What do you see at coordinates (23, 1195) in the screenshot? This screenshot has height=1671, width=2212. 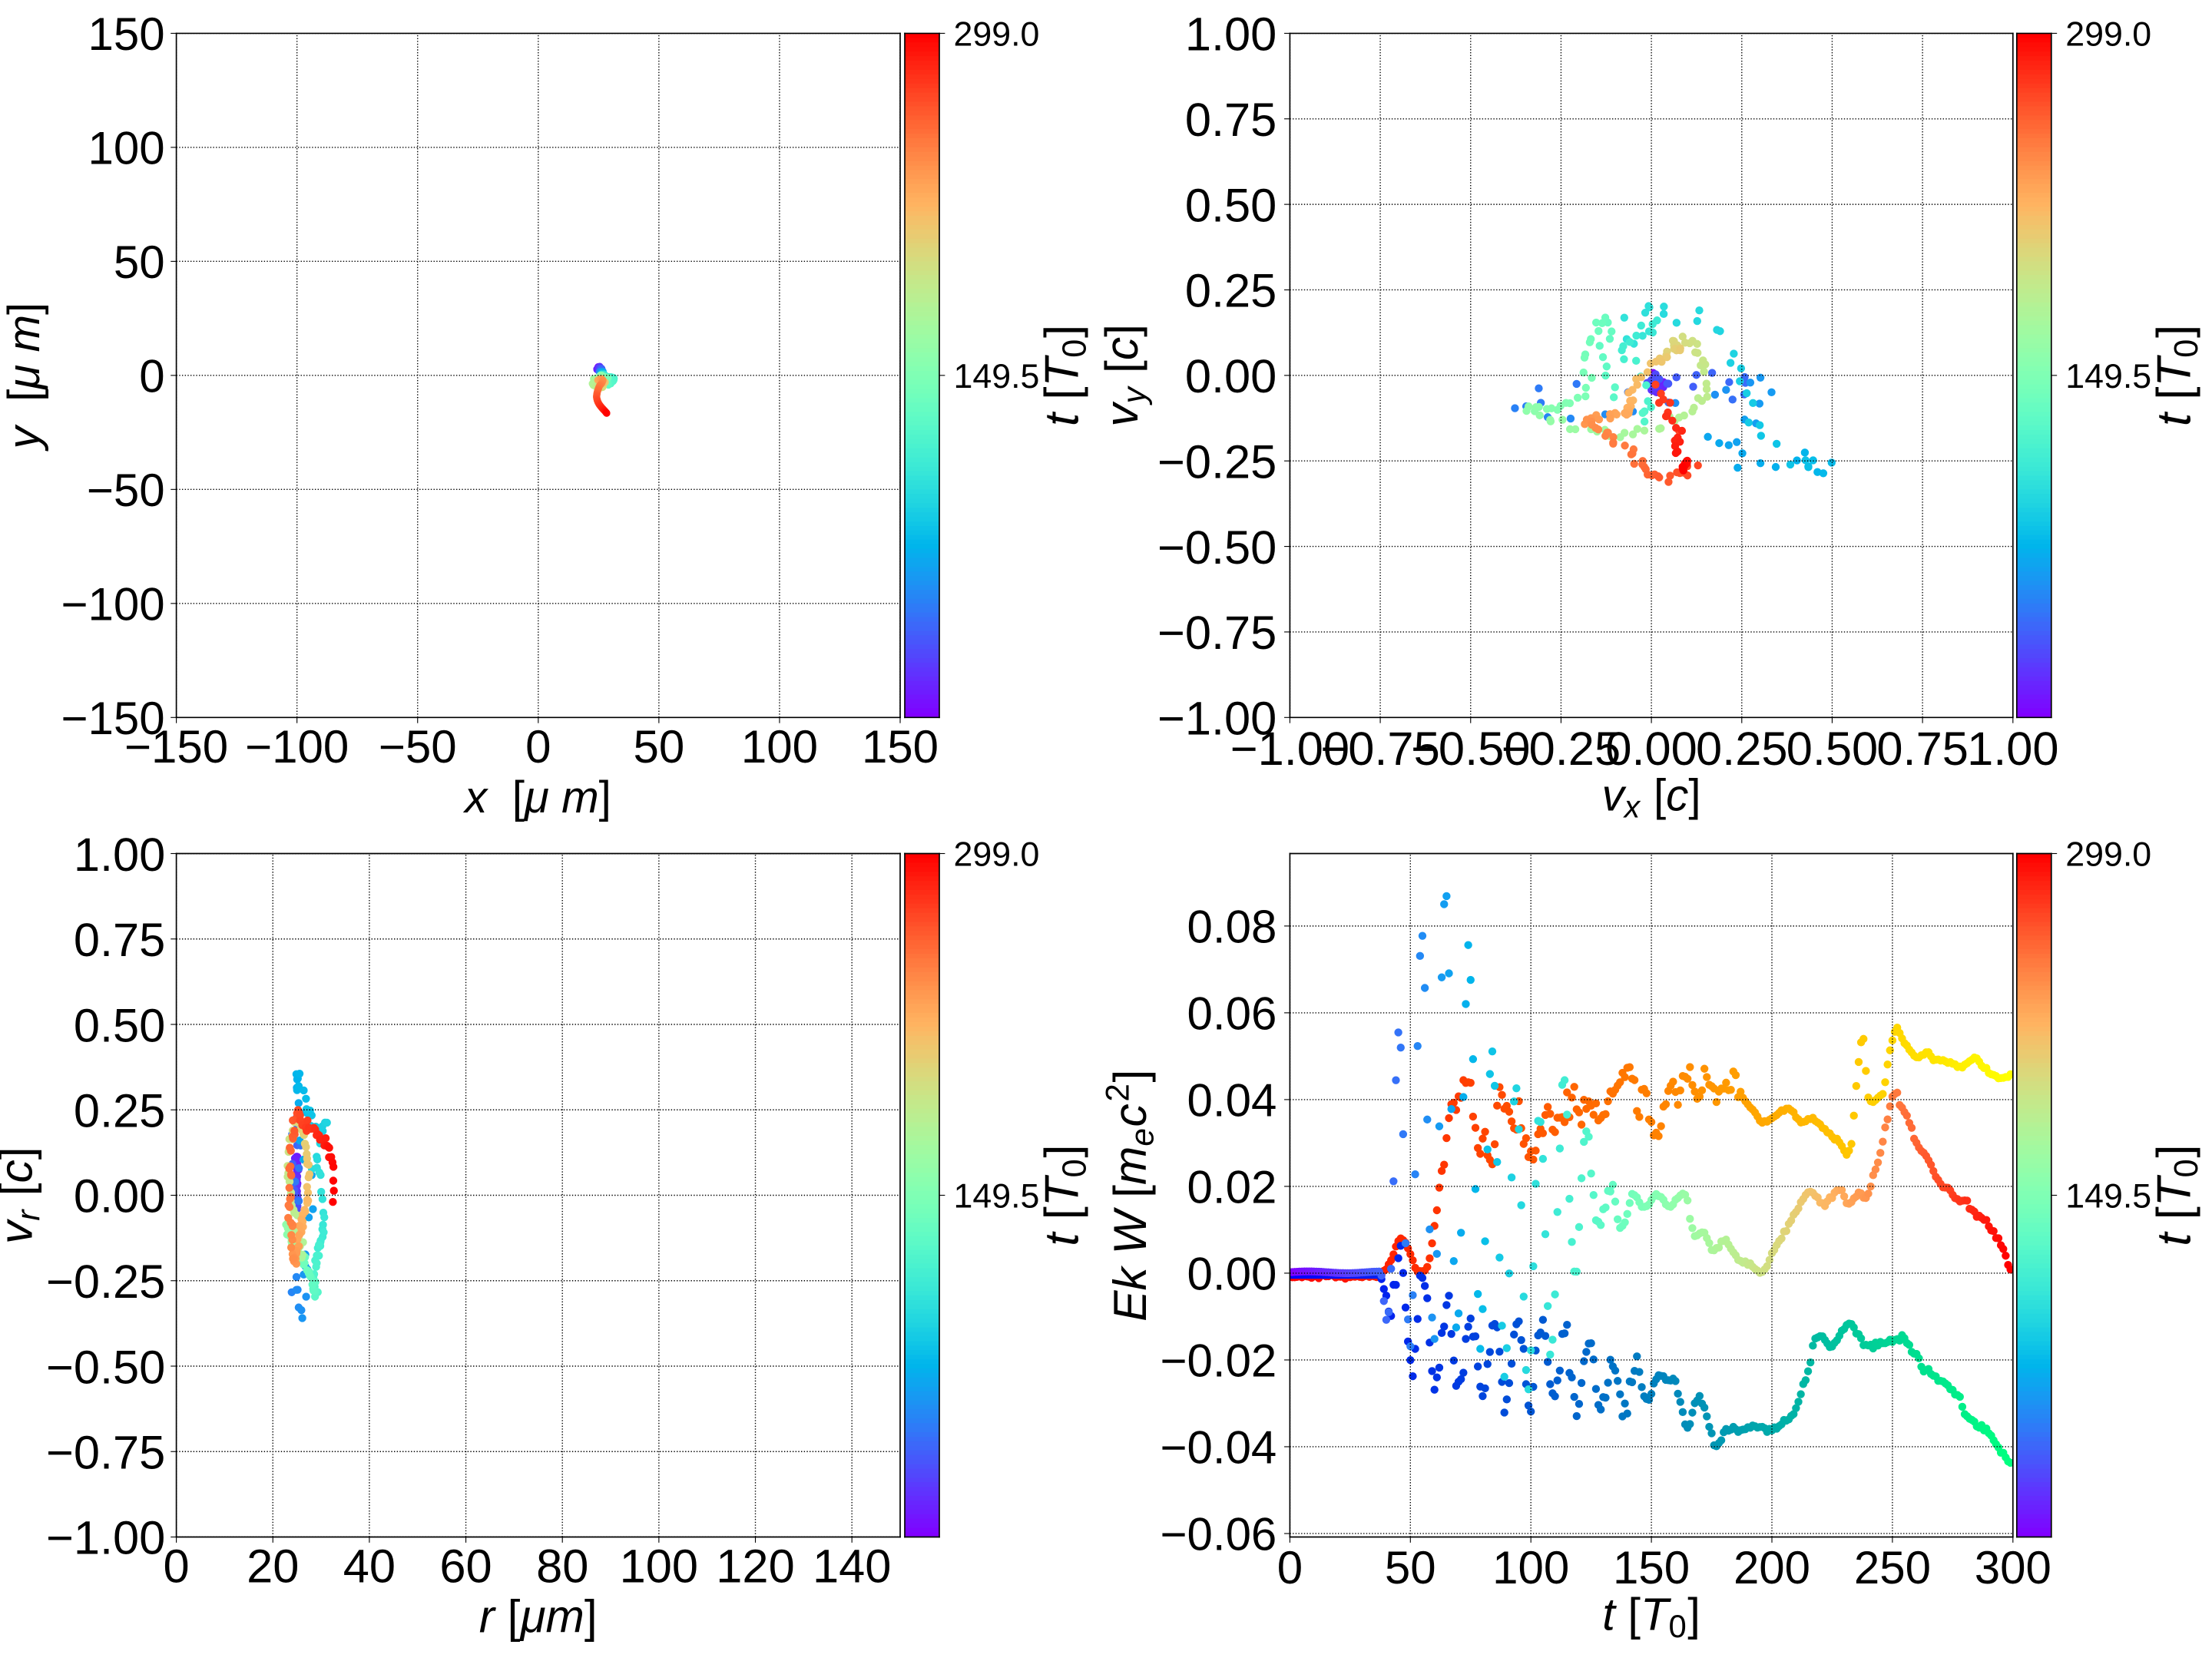 I see `svg-text: v c r [ ]` at bounding box center [23, 1195].